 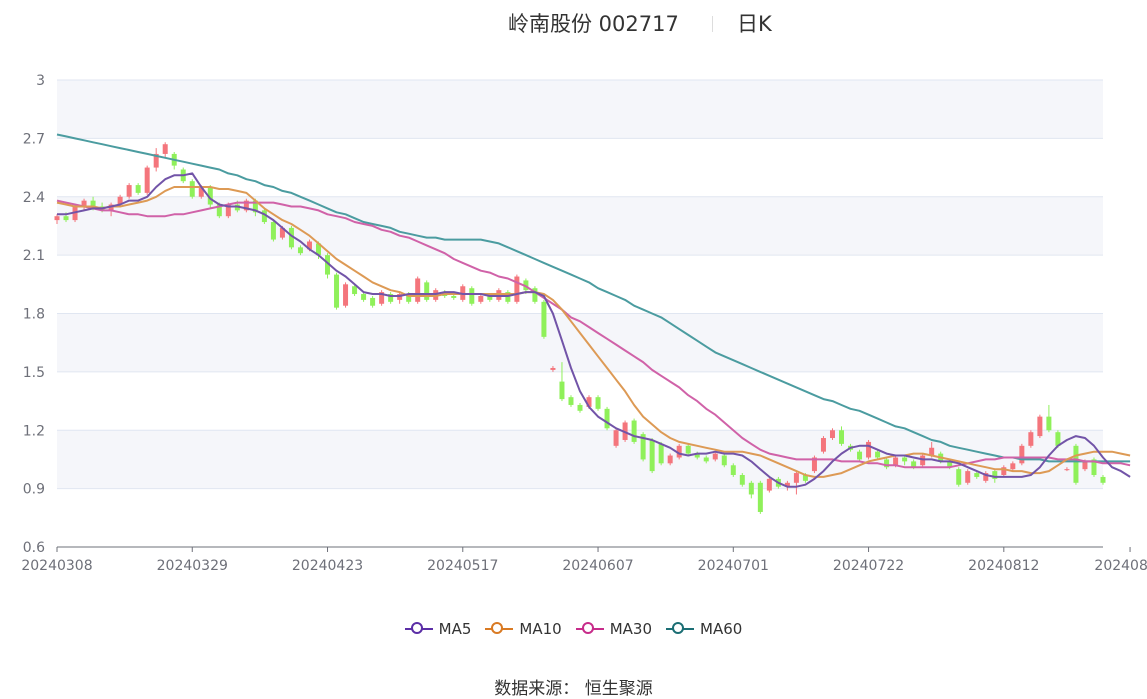 I want to click on y-tick-label: 1.8, so click(x=34, y=315).